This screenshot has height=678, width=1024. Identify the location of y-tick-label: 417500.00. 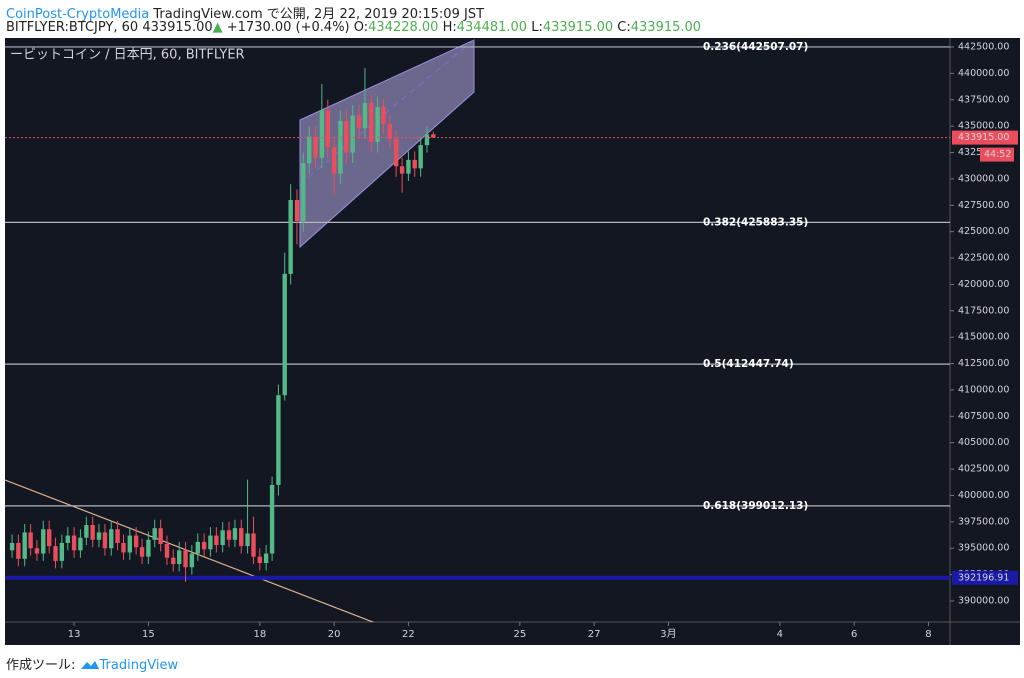
(983, 310).